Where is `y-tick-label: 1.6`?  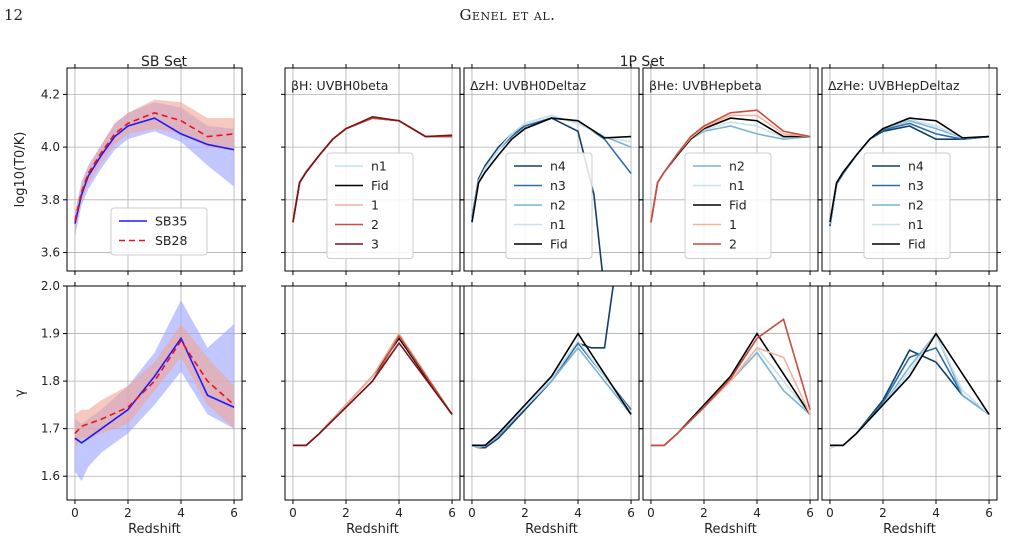
y-tick-label: 1.6 is located at coordinates (50, 476).